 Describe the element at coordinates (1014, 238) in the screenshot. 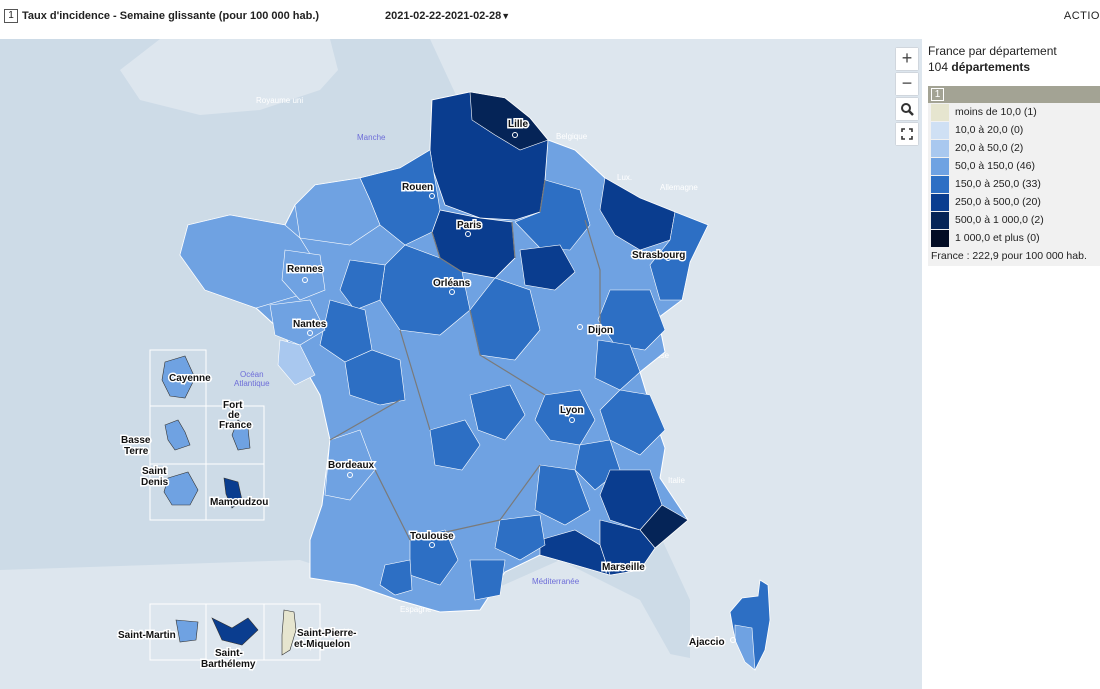

I see `legend-item: 1 000,0 et plus (0)` at that location.